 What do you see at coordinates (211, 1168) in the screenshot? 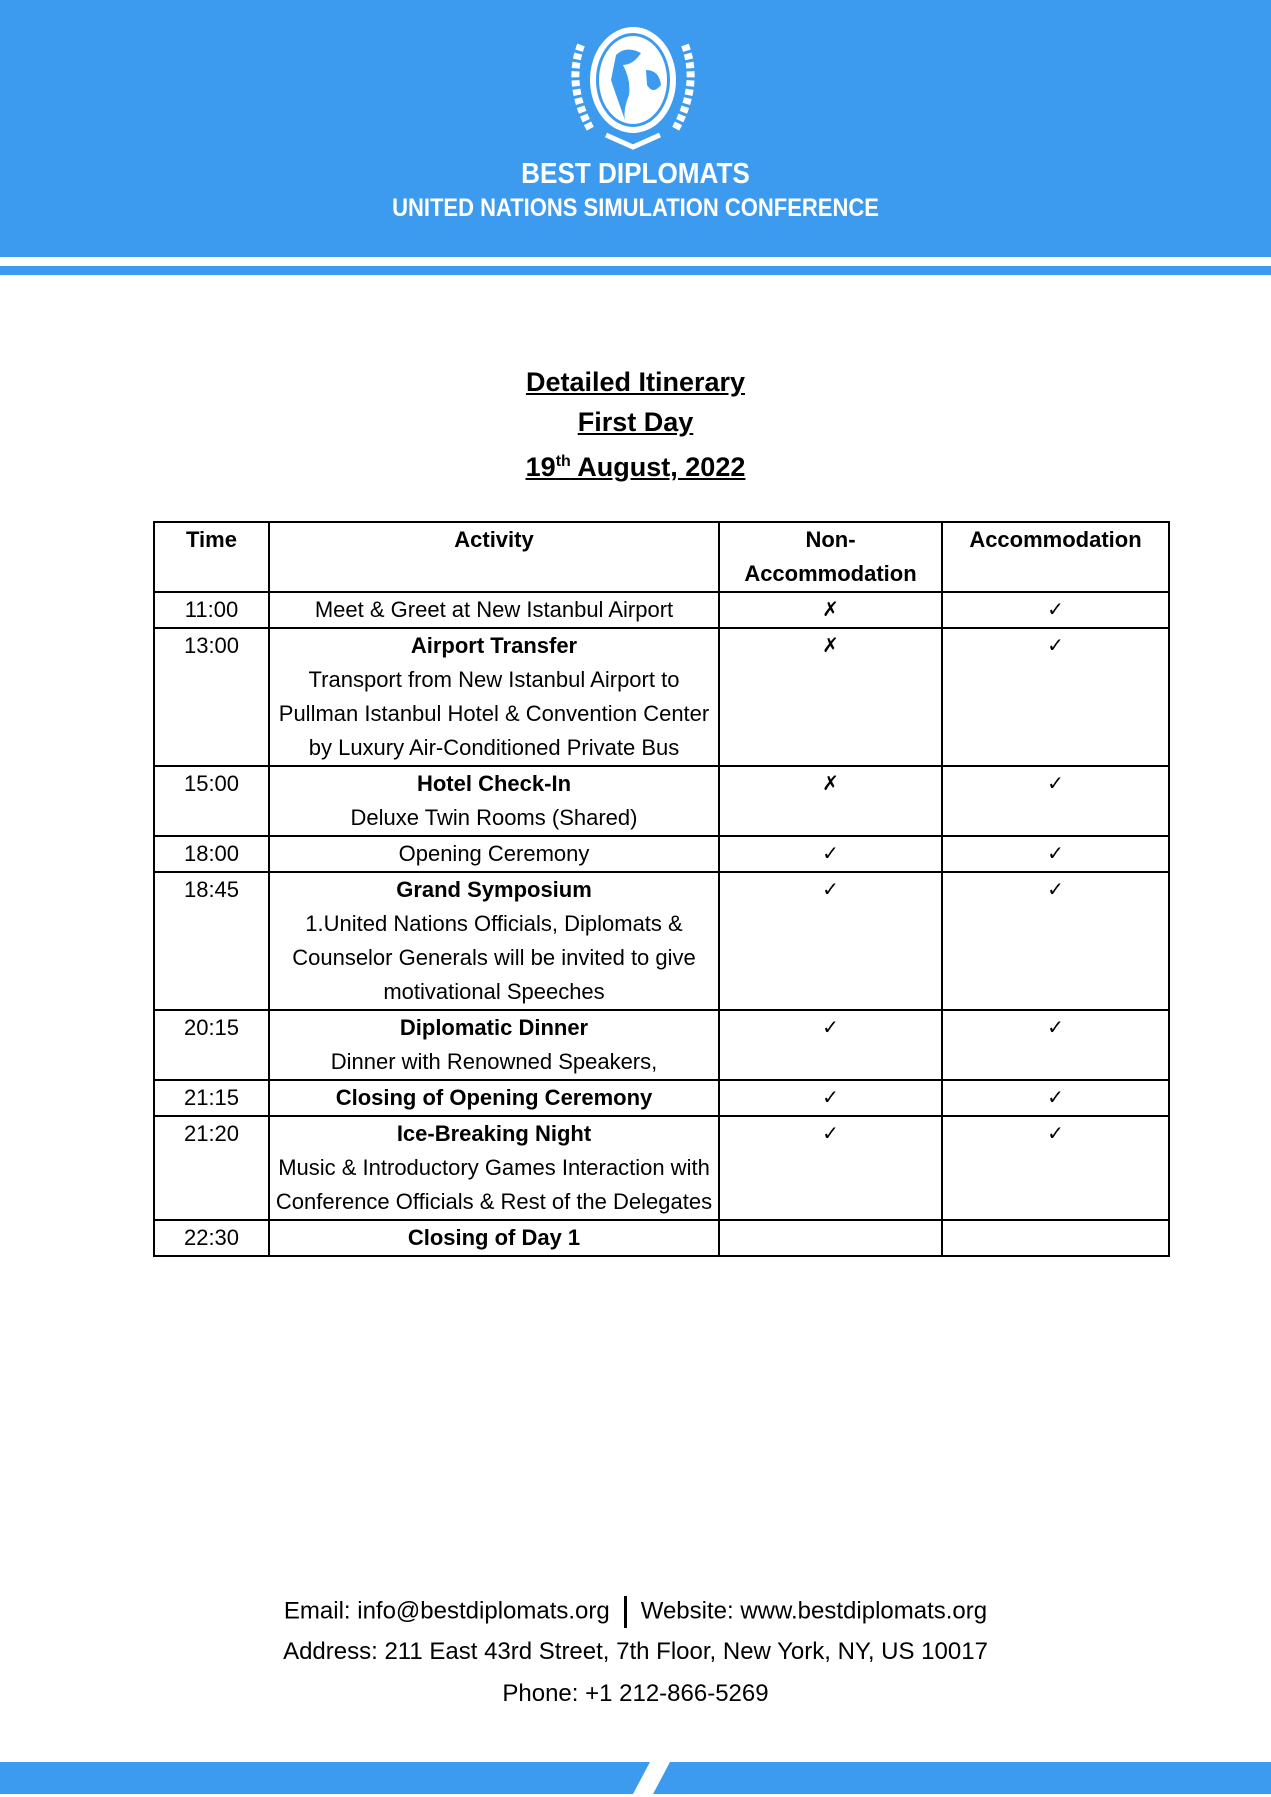
I see `time-cell: 21:20` at bounding box center [211, 1168].